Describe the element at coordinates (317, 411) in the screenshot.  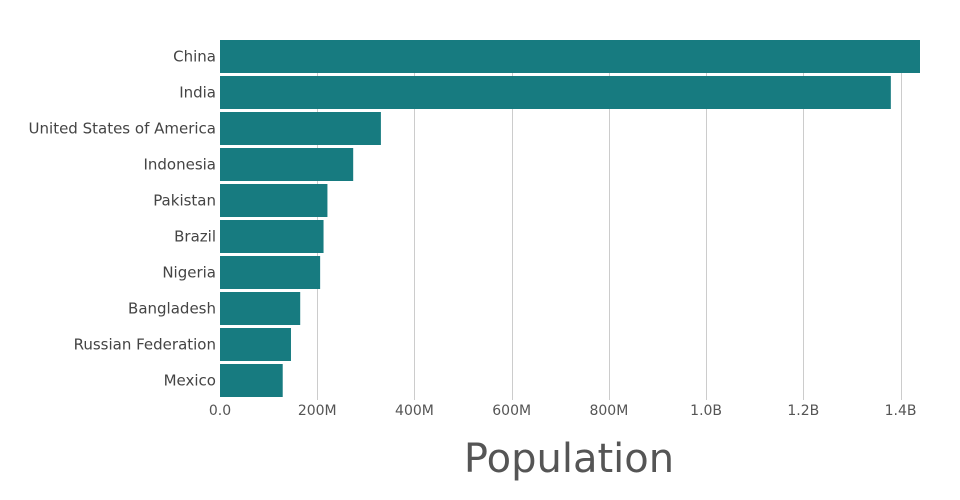
I see `x-tick-label: 200M` at that location.